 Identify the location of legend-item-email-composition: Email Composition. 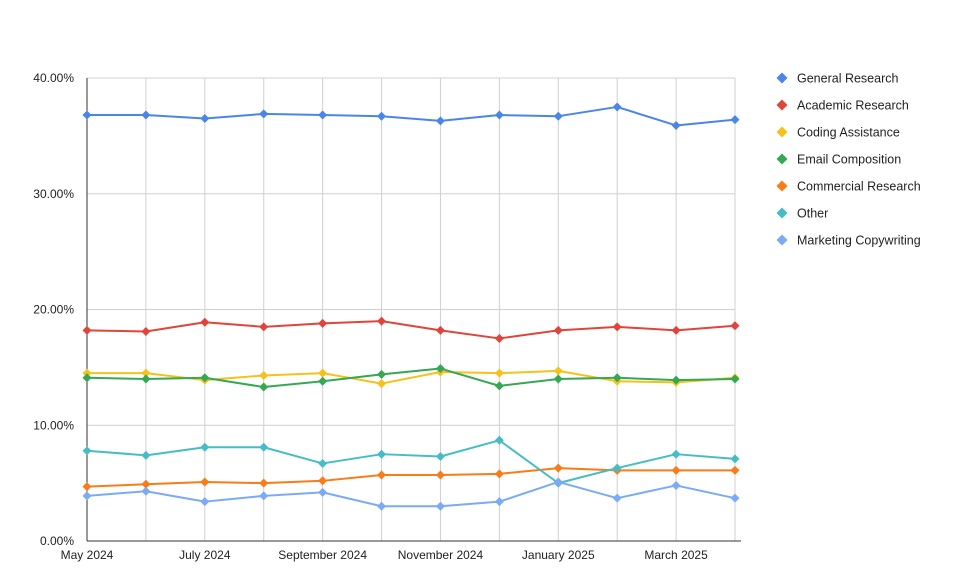
(838, 160).